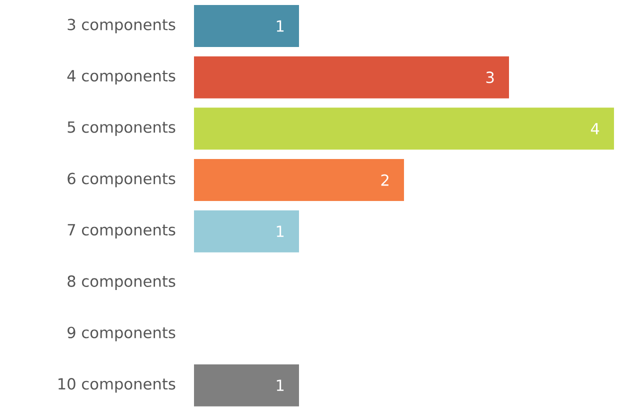 This screenshot has width=618, height=411. I want to click on y-tick-label: 4 components, so click(121, 77).